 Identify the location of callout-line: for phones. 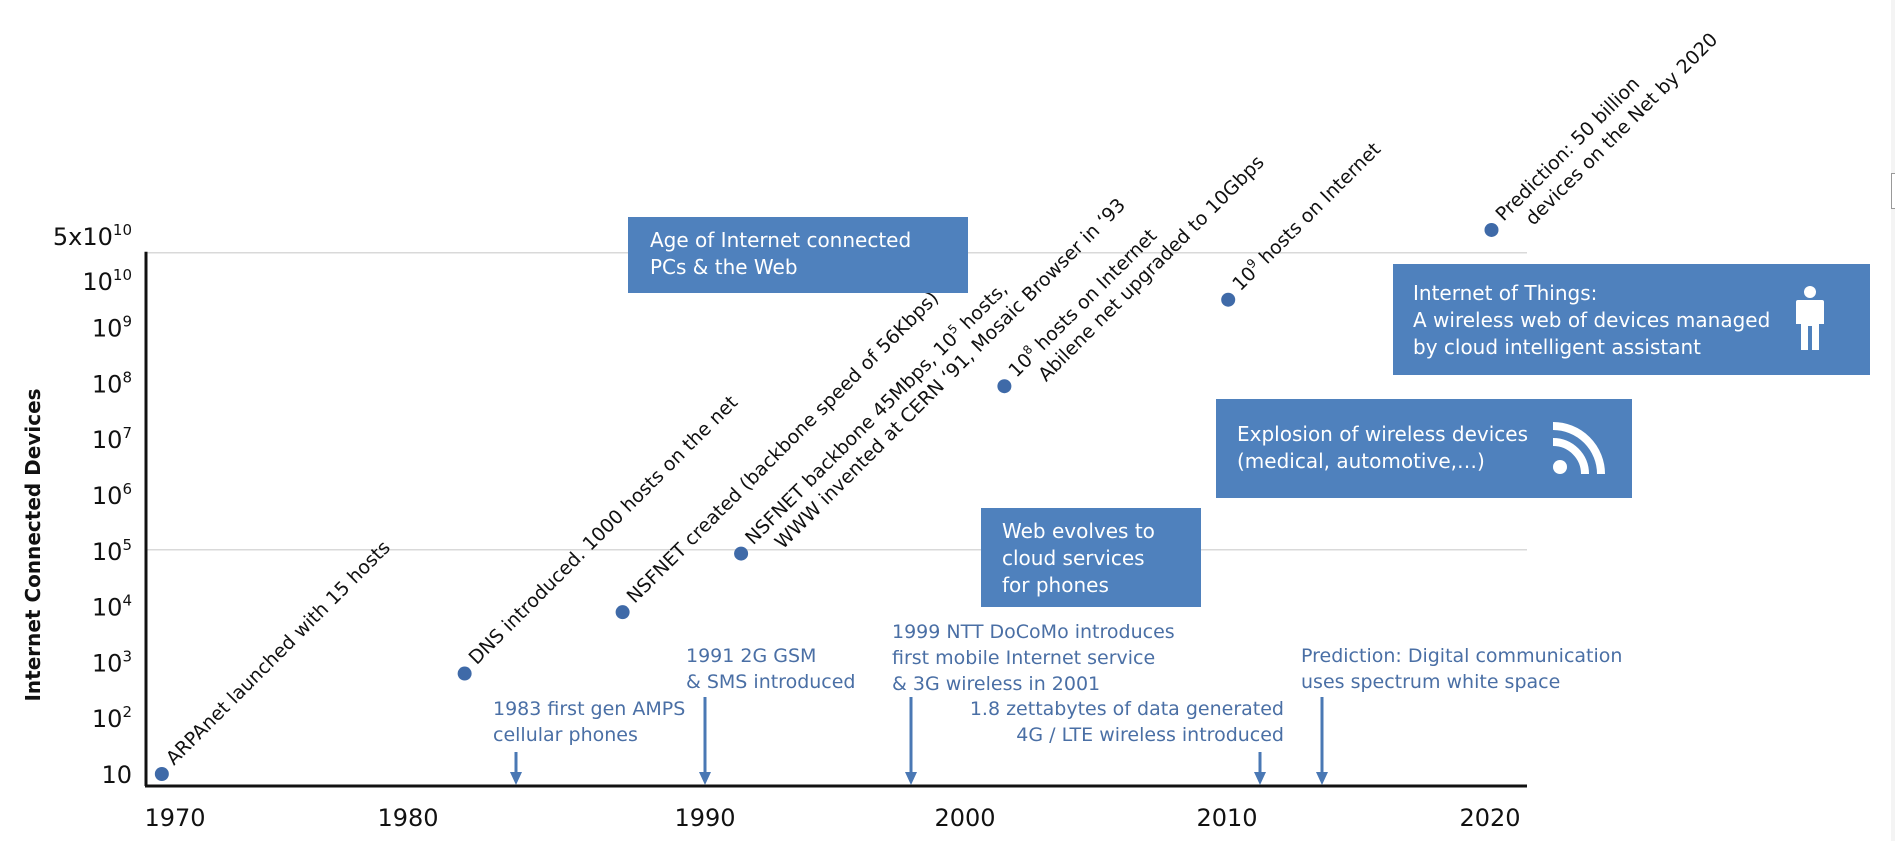
(1055, 585).